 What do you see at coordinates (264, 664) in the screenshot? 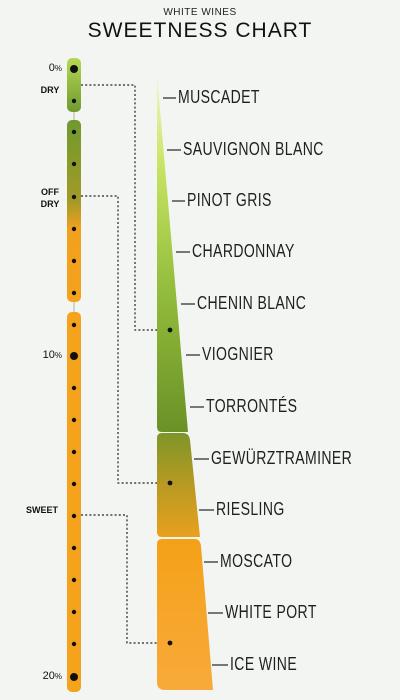
I see `wine-label-ice-wine: ICE WINE` at bounding box center [264, 664].